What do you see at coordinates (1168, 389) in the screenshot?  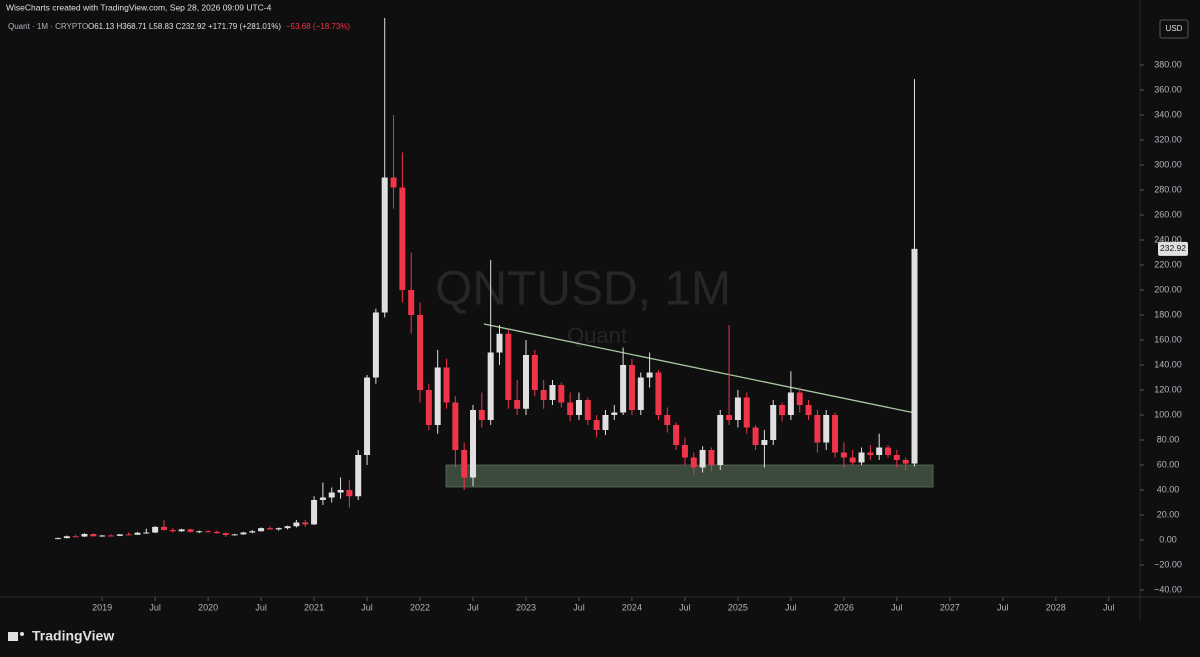 I see `y-tick-label: 120.00` at bounding box center [1168, 389].